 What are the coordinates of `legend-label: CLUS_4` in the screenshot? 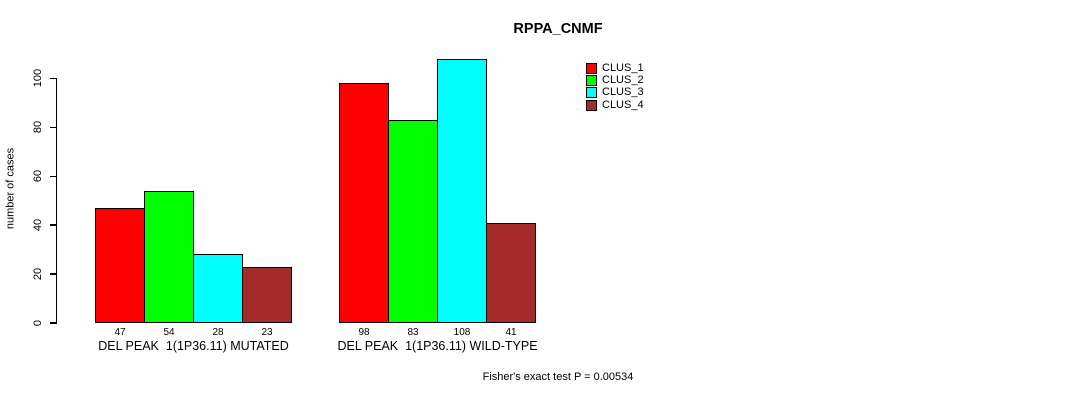 It's located at (623, 104).